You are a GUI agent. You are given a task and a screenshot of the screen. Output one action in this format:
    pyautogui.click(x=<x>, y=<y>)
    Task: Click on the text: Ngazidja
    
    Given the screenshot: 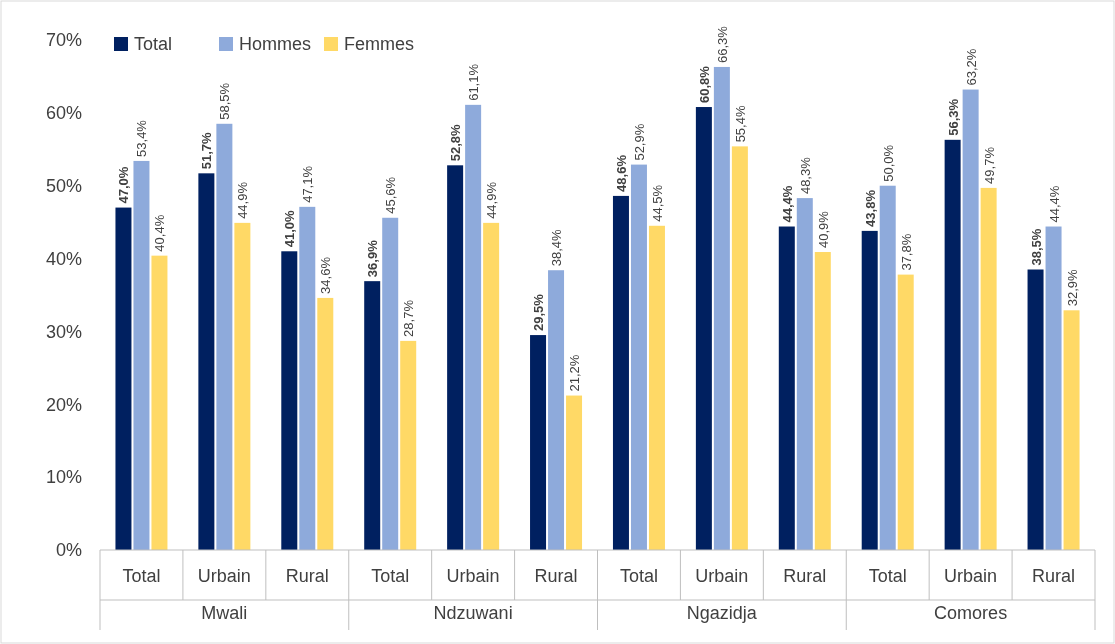 What is the action you would take?
    pyautogui.click(x=722, y=613)
    